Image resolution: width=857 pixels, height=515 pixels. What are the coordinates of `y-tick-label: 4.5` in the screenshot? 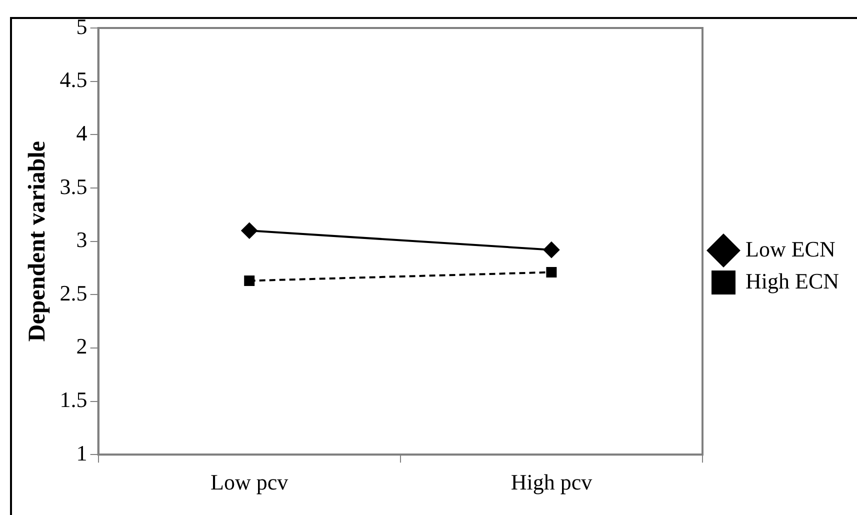 It's located at (74, 79).